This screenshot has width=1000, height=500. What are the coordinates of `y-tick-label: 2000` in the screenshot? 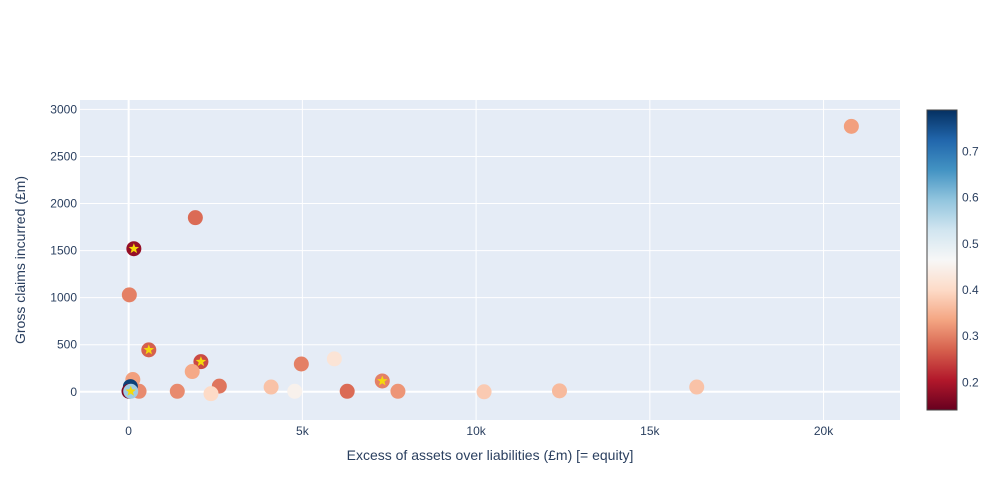 It's located at (63, 204).